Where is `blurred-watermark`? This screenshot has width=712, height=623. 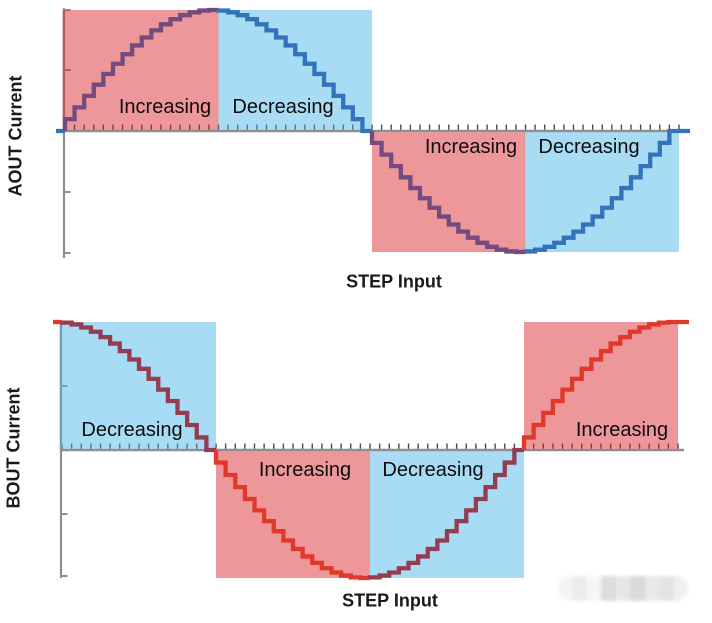 blurred-watermark is located at coordinates (623, 588).